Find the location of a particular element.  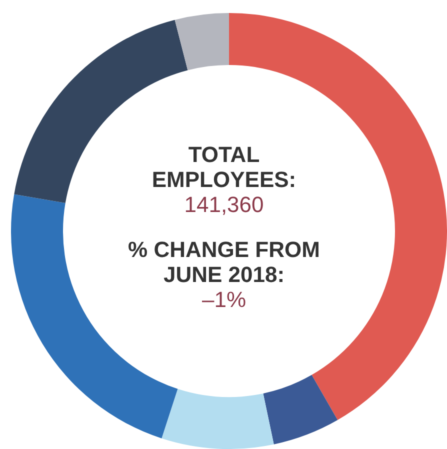

text: TOTAL EMPLOYEES: is located at coordinates (224, 167).